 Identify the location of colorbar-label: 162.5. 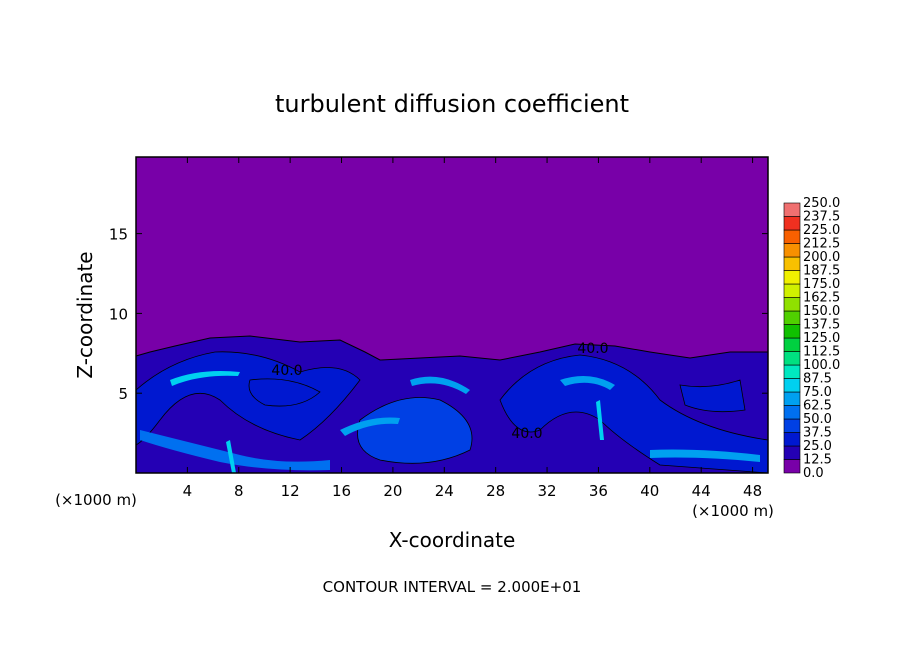
(821, 298).